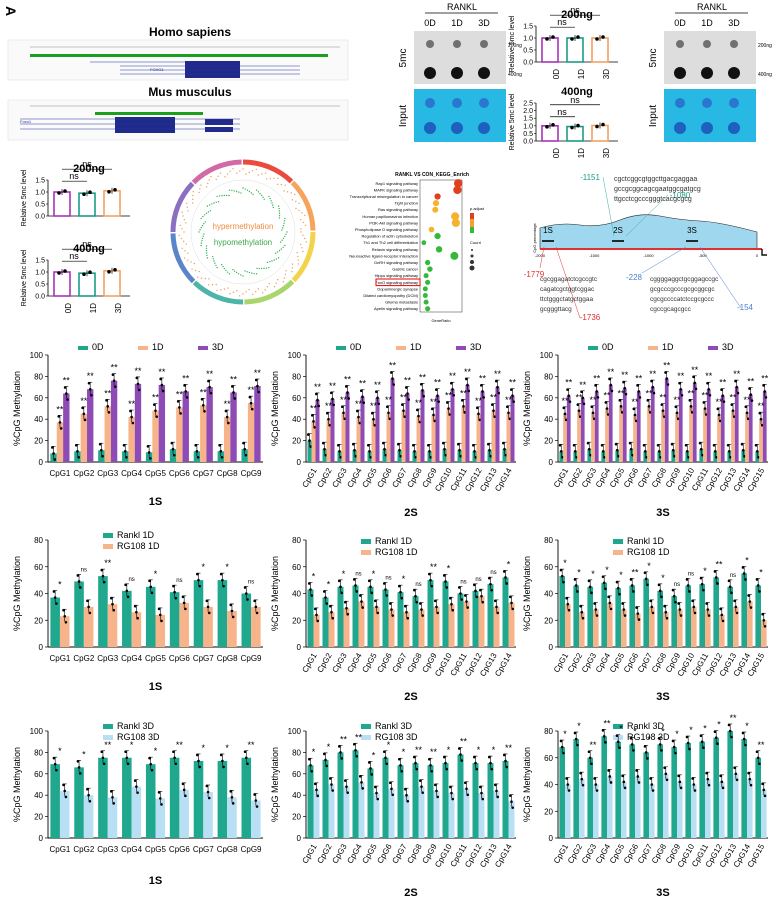 This screenshot has height=908, width=773. Describe the element at coordinates (138, 546) in the screenshot. I see `legend-label: RG108 1D` at that location.